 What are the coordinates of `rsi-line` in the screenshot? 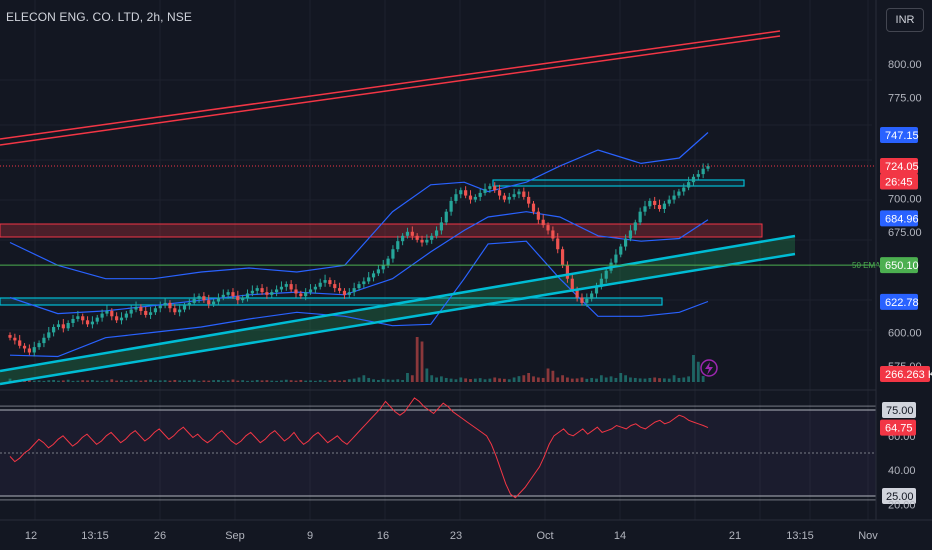 It's located at (359, 448).